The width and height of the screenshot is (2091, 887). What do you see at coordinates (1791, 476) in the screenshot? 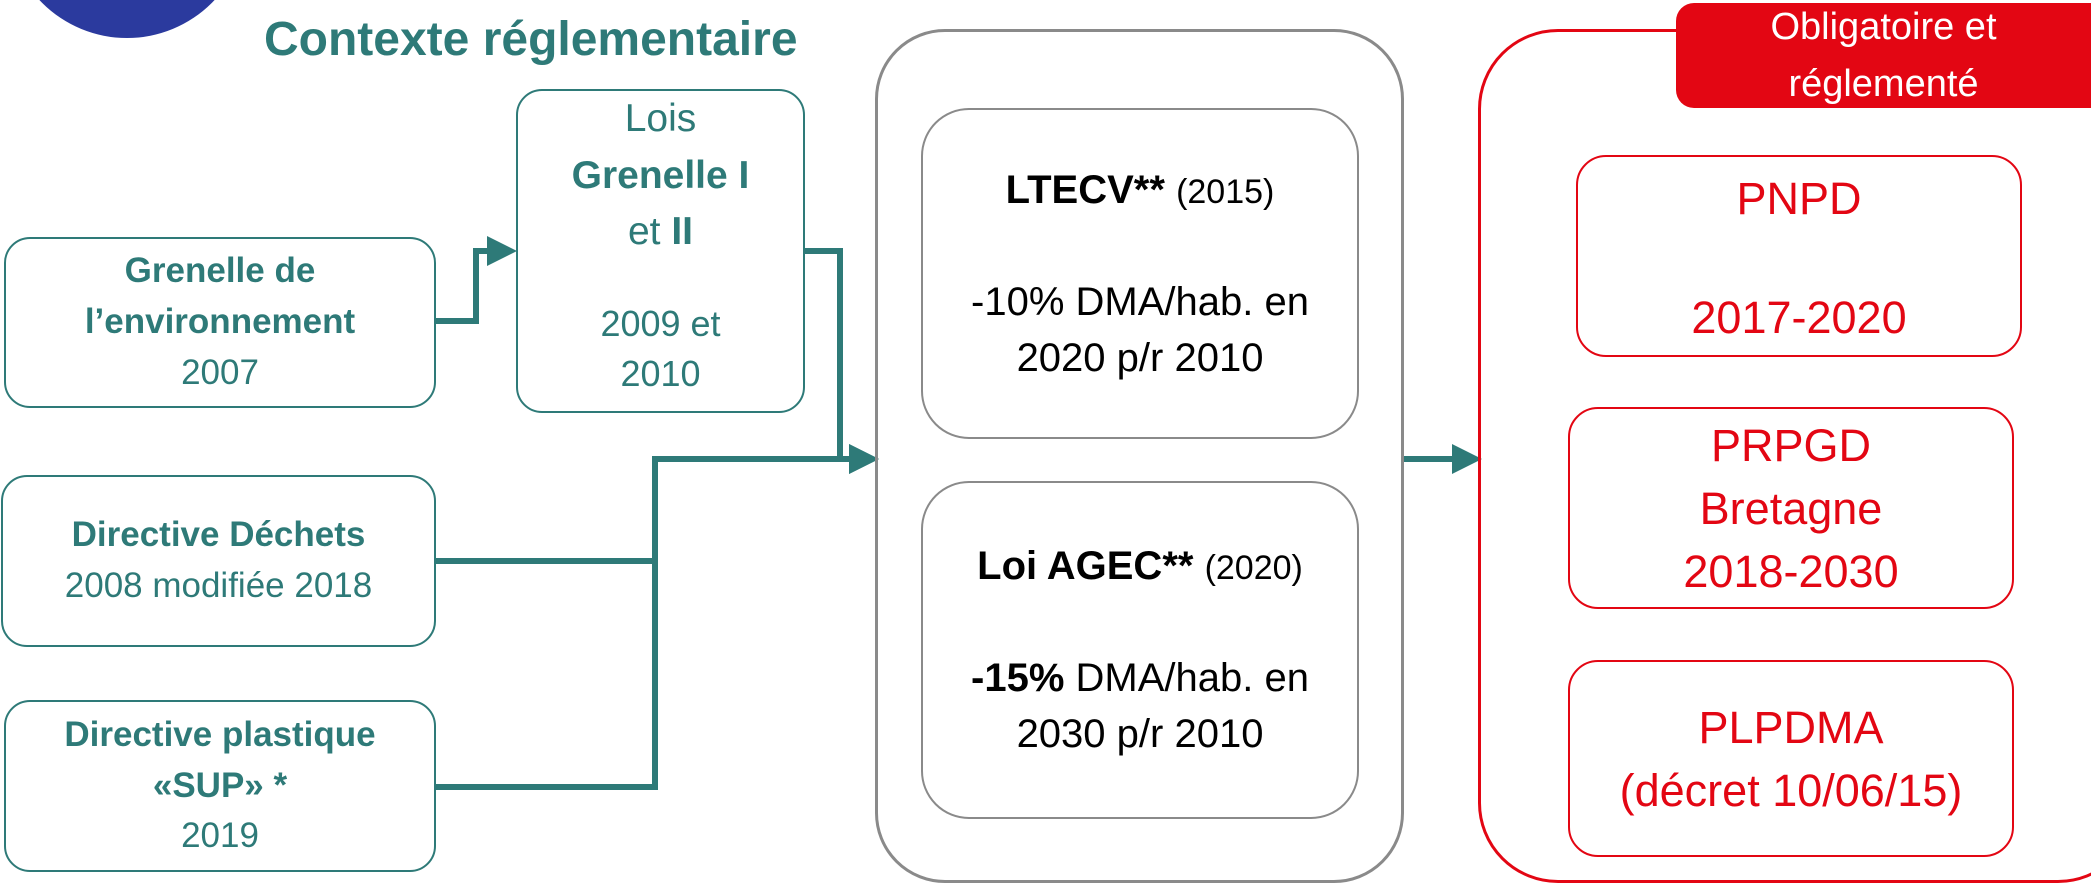
I see `plan-name: PRPGD Bretagne` at bounding box center [1791, 476].